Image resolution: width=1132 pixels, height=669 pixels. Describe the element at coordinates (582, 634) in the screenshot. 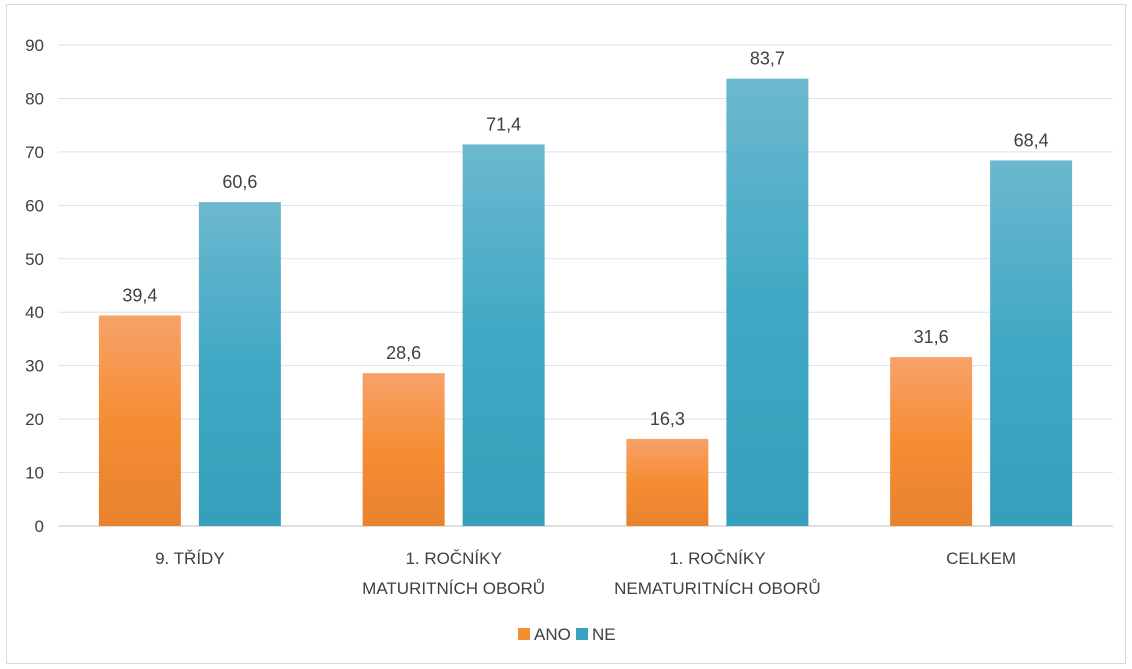

I see `legend-swatch-ne` at that location.